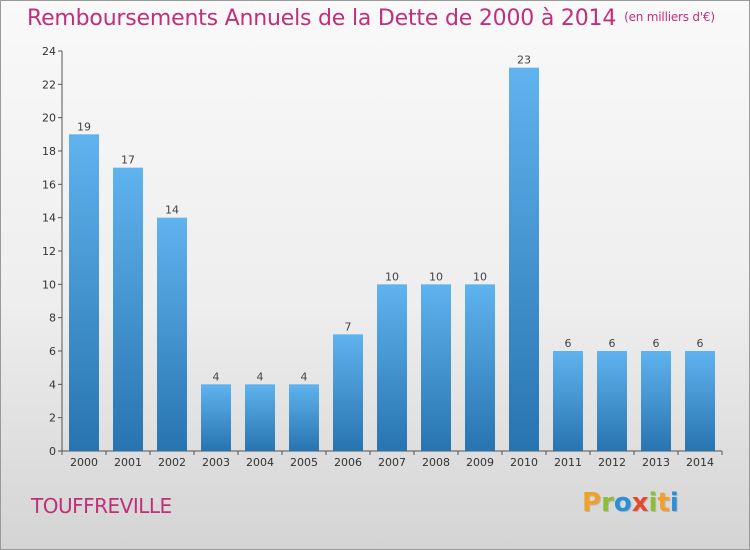 The width and height of the screenshot is (750, 550). I want to click on bar-2006, so click(348, 392).